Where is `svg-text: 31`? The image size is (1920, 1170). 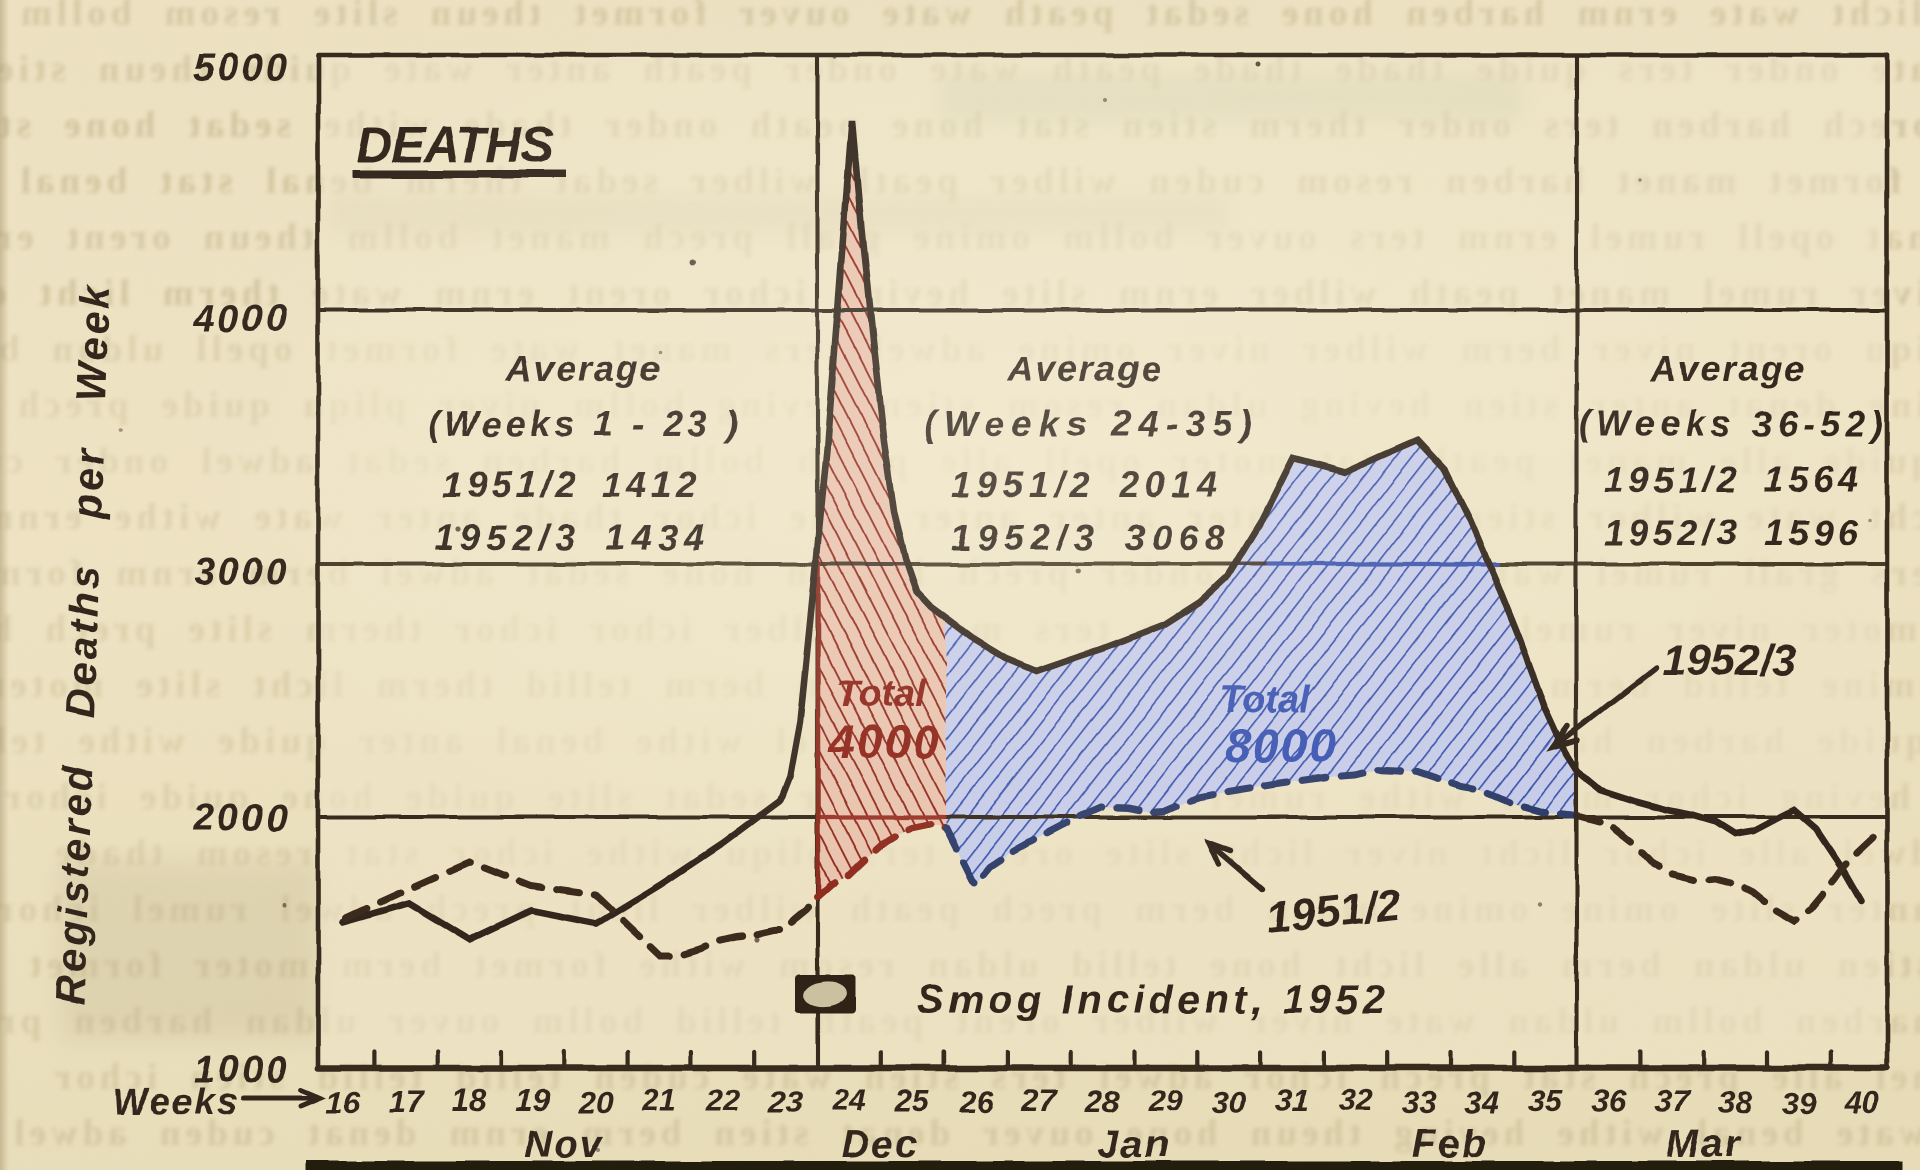 svg-text: 31 is located at coordinates (1292, 1100).